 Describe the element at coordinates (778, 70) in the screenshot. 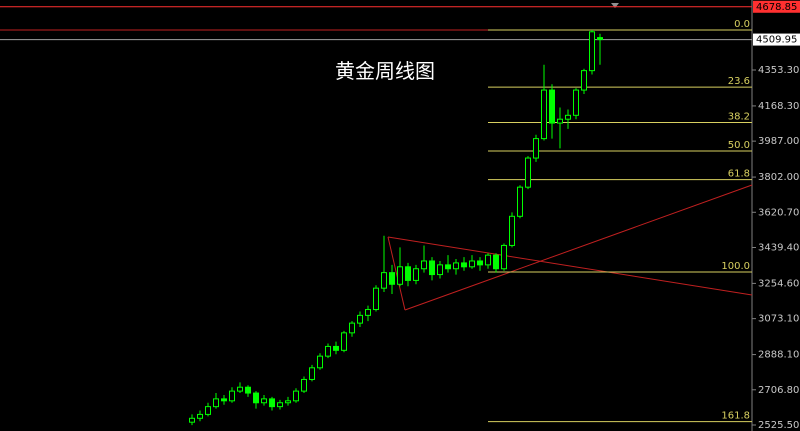

I see `y-tick-label: 4353.30` at that location.